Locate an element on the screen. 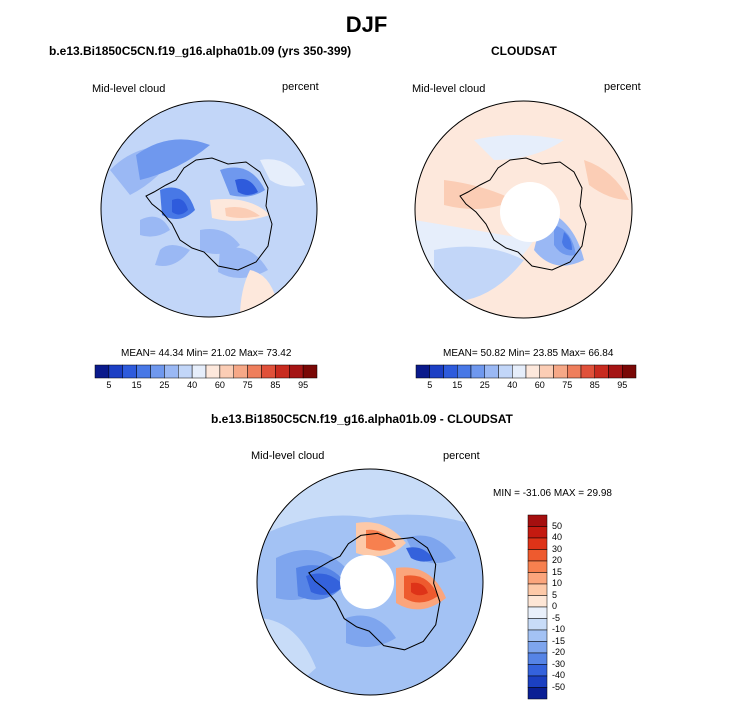 The image size is (733, 707). panel3-units-label: percent is located at coordinates (461, 456).